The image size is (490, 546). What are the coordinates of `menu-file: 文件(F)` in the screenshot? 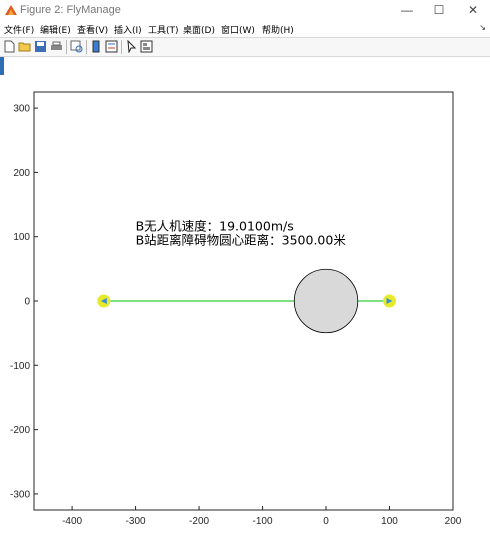 It's located at (19, 31).